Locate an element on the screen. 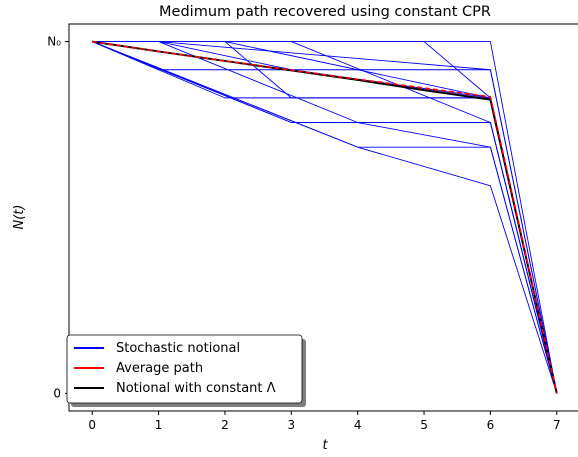  x-tick-label: 3 is located at coordinates (291, 425).